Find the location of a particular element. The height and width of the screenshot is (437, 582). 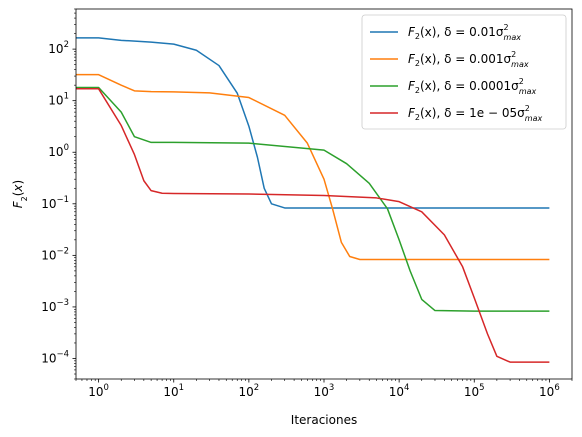

x-axis: 10⁰ 10¹ 10² 10³ 10⁴ 10⁵ 10⁶ is located at coordinates (324, 389).